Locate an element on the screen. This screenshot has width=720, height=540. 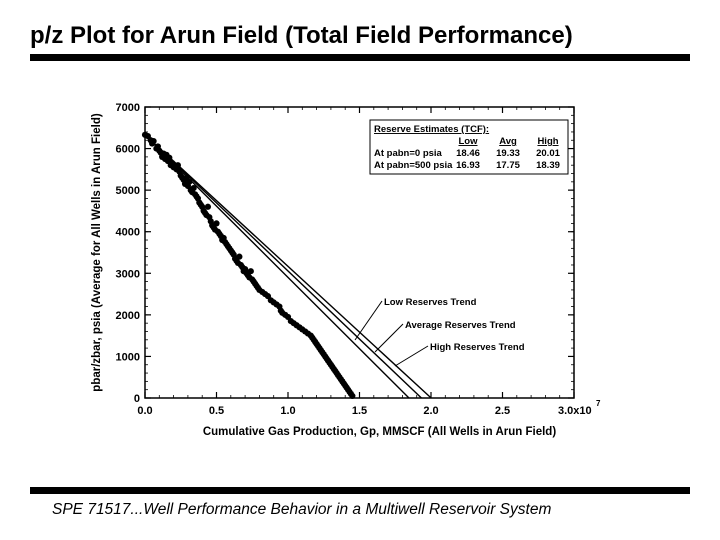
reserve-table-value: 16.93 is located at coordinates (468, 165).